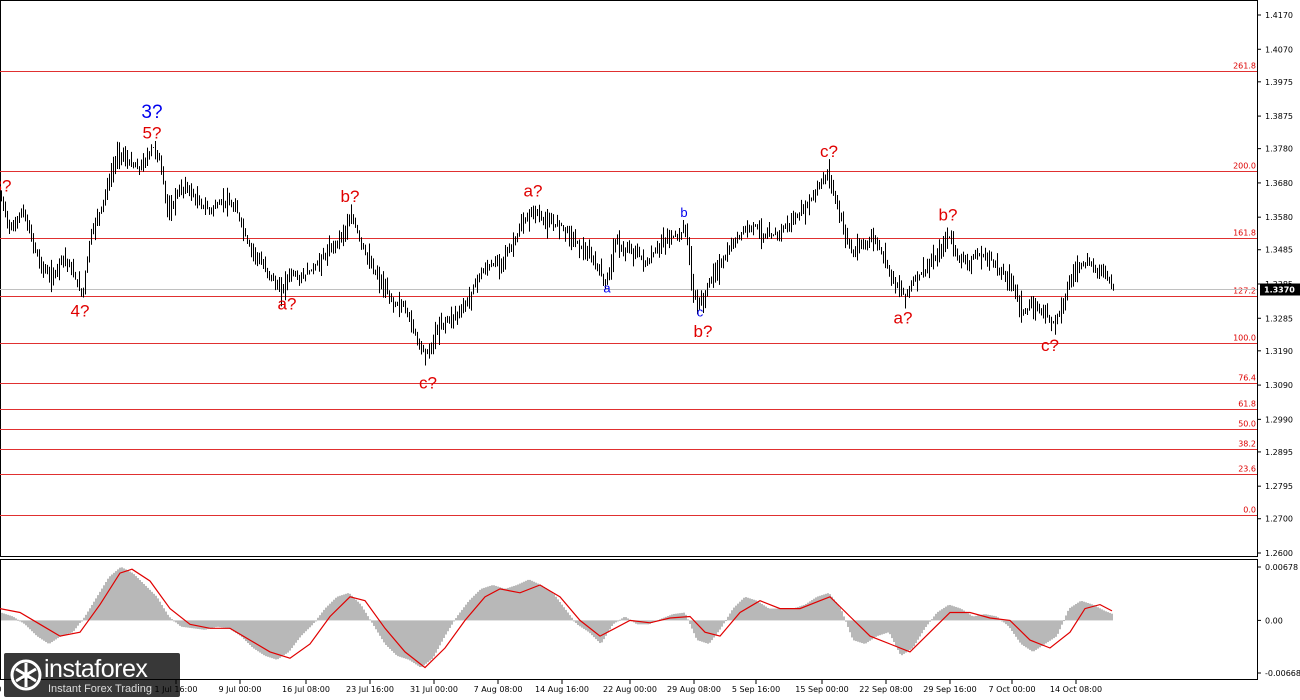 The width and height of the screenshot is (1300, 700). I want to click on wave-label: 5?, so click(152, 132).